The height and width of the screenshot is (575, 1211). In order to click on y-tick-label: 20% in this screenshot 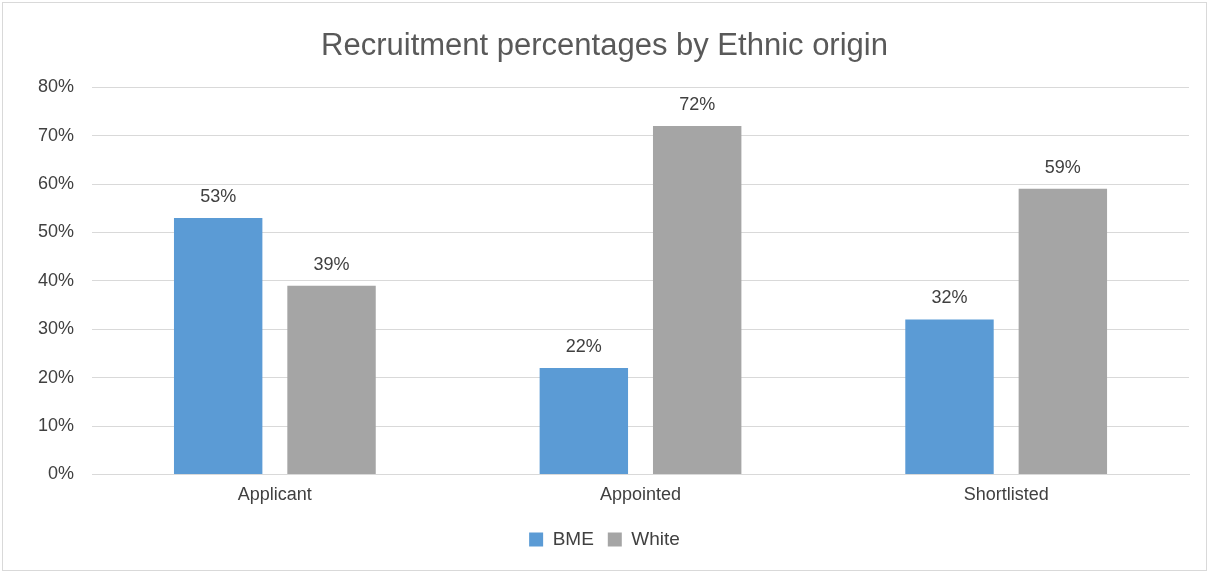, I will do `click(56, 376)`.